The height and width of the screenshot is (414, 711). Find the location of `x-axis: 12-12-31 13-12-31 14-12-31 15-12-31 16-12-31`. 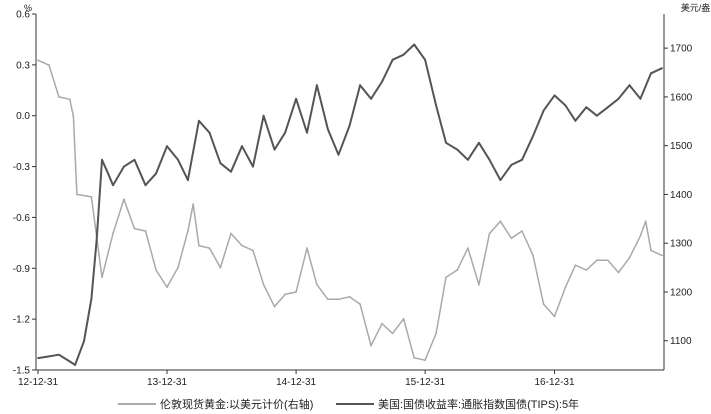

x-axis: 12-12-31 13-12-31 14-12-31 15-12-31 16-12-31 is located at coordinates (296, 379).